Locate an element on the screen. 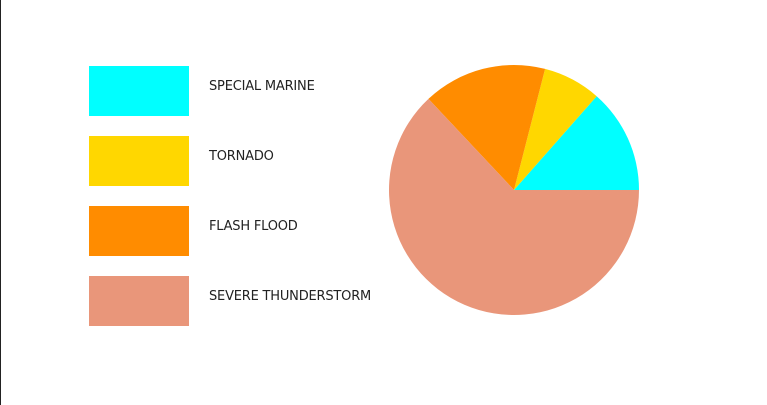 Image resolution: width=767 pixels, height=405 pixels. legend-label-flash-flood: FLASH FLOOD is located at coordinates (253, 226).